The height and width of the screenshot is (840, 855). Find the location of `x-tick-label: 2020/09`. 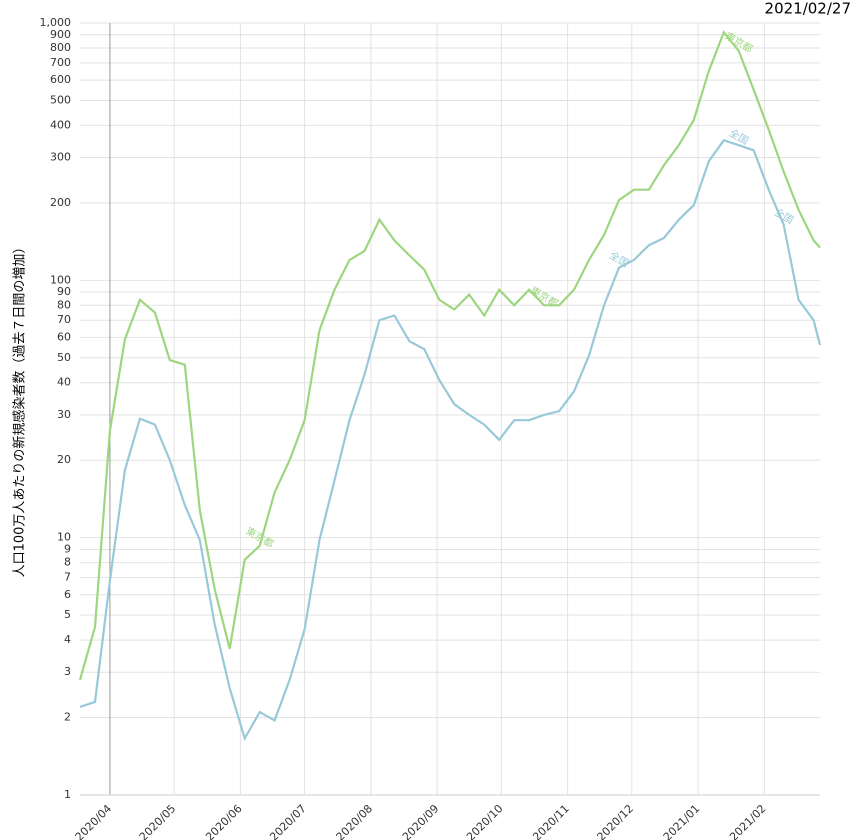

x-tick-label: 2020/09 is located at coordinates (421, 821).